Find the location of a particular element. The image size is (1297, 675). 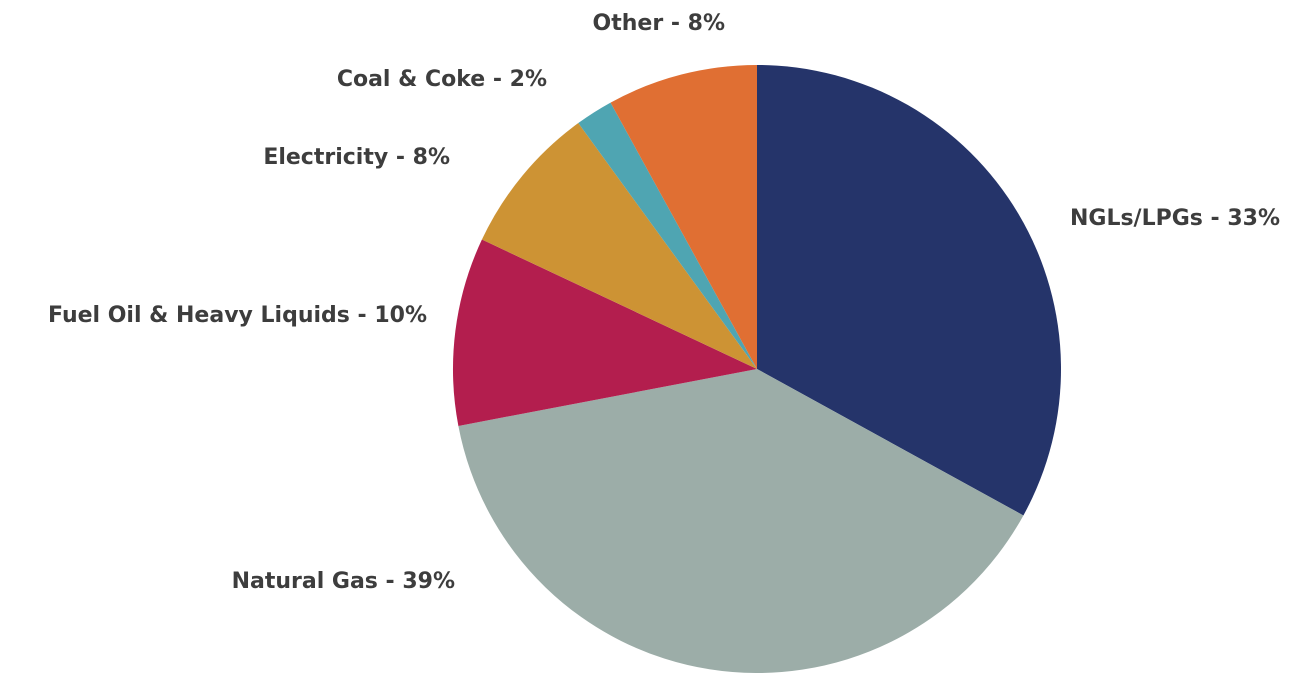

pie-slice-coal-coke is located at coordinates (667, 235).